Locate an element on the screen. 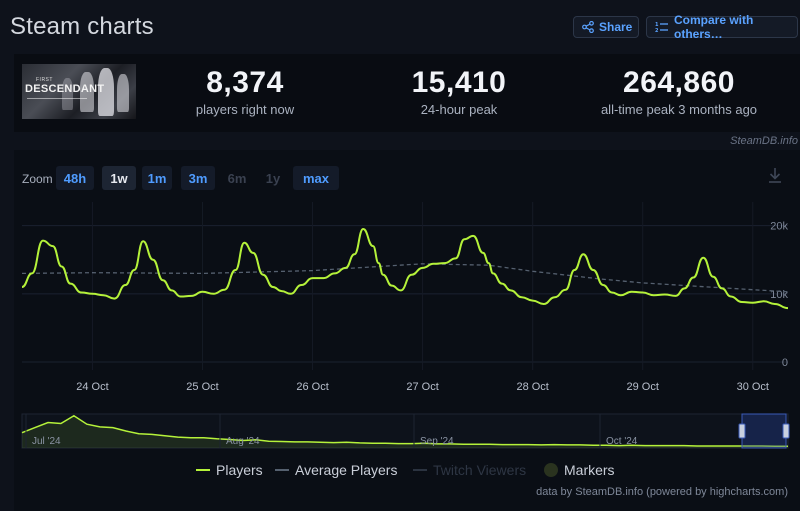 The width and height of the screenshot is (800, 511). svg-text: 2 is located at coordinates (657, 30).